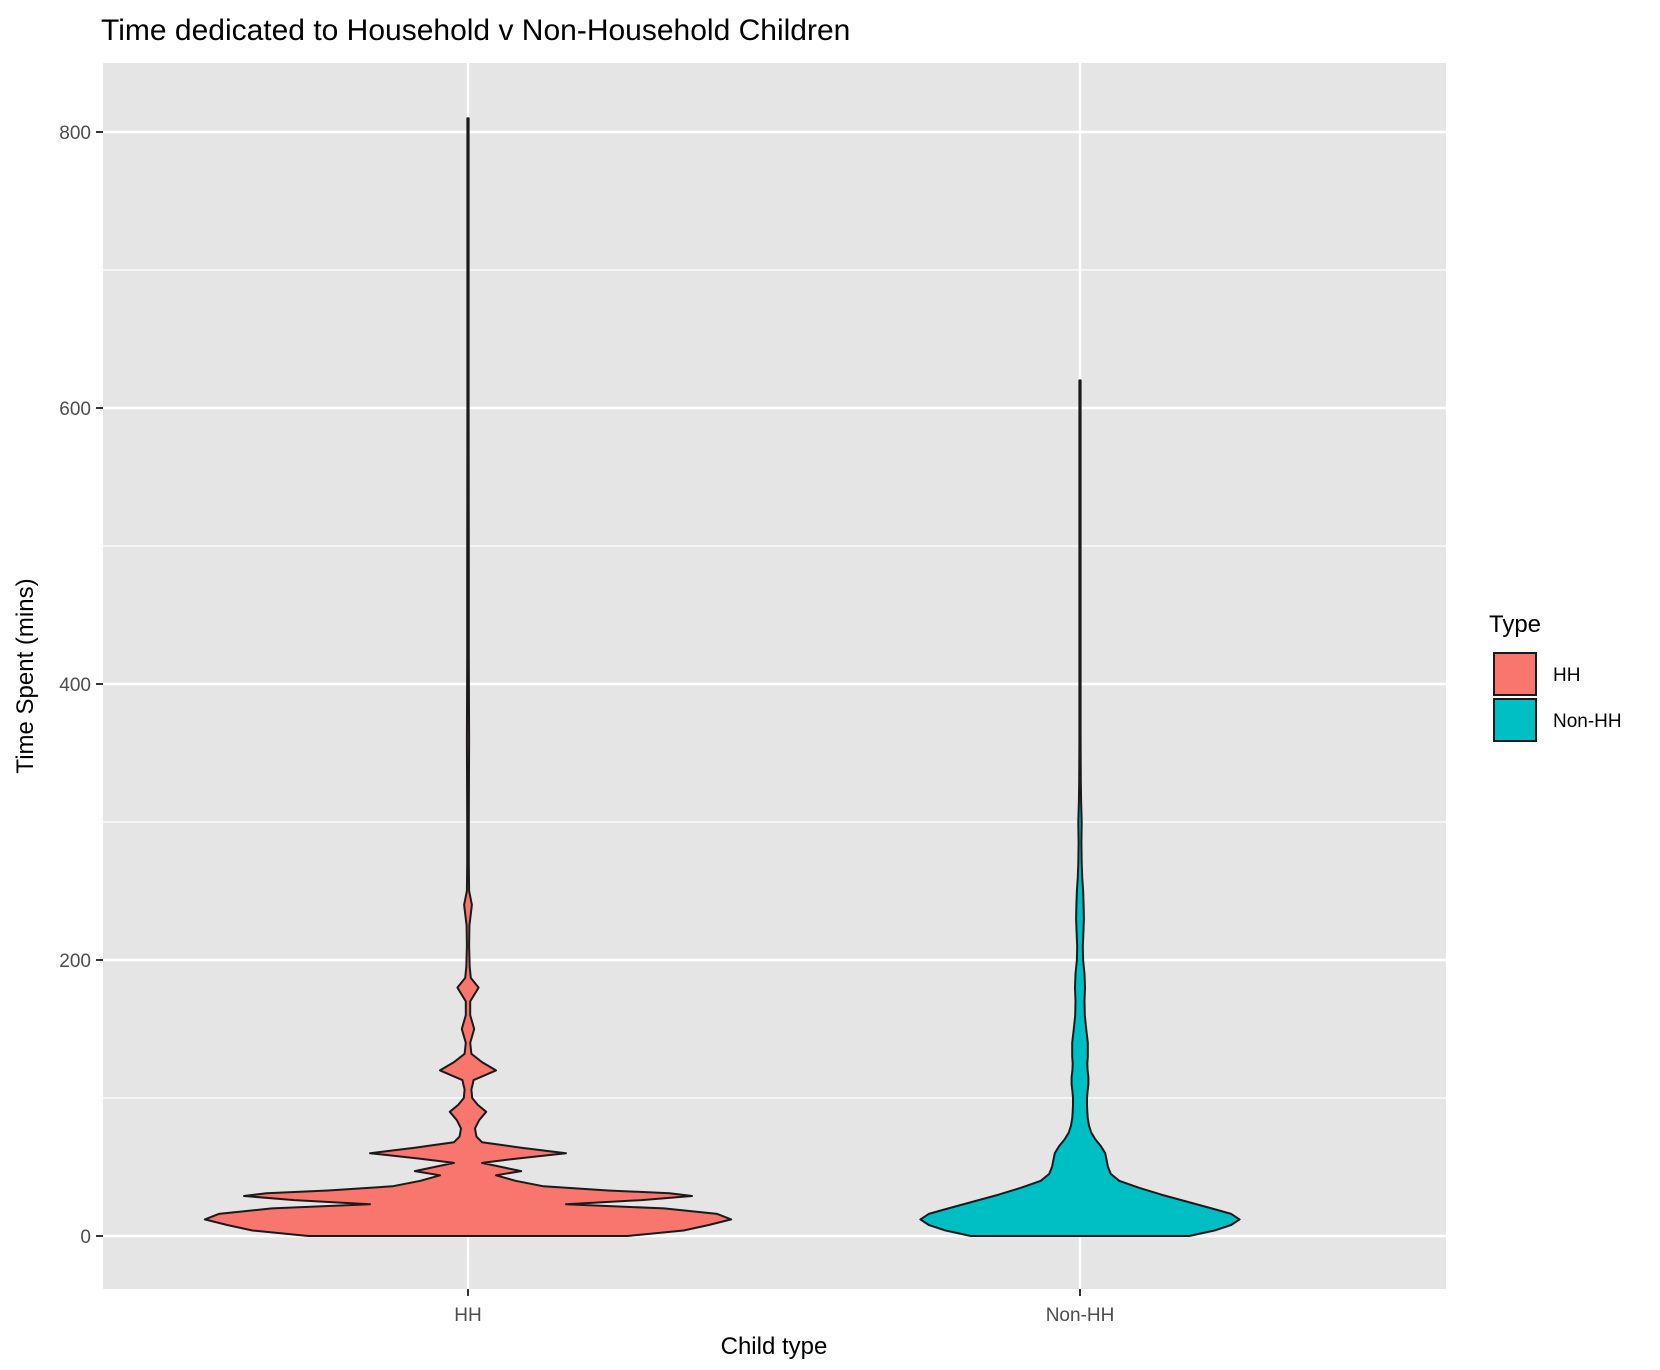  I want to click on legend-title: Type, so click(1515, 624).